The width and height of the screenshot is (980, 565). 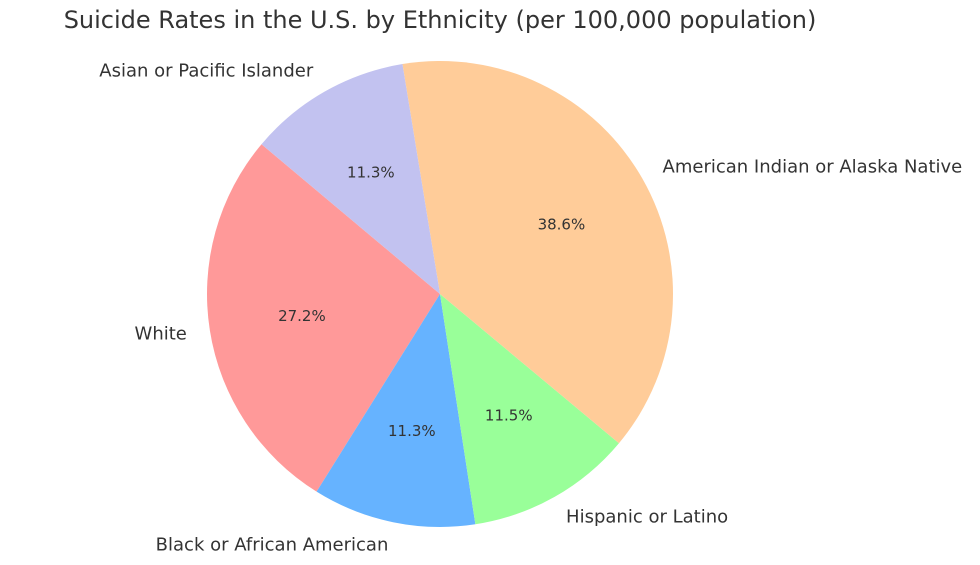 What do you see at coordinates (562, 225) in the screenshot?
I see `pie-percent-label: 38.6%` at bounding box center [562, 225].